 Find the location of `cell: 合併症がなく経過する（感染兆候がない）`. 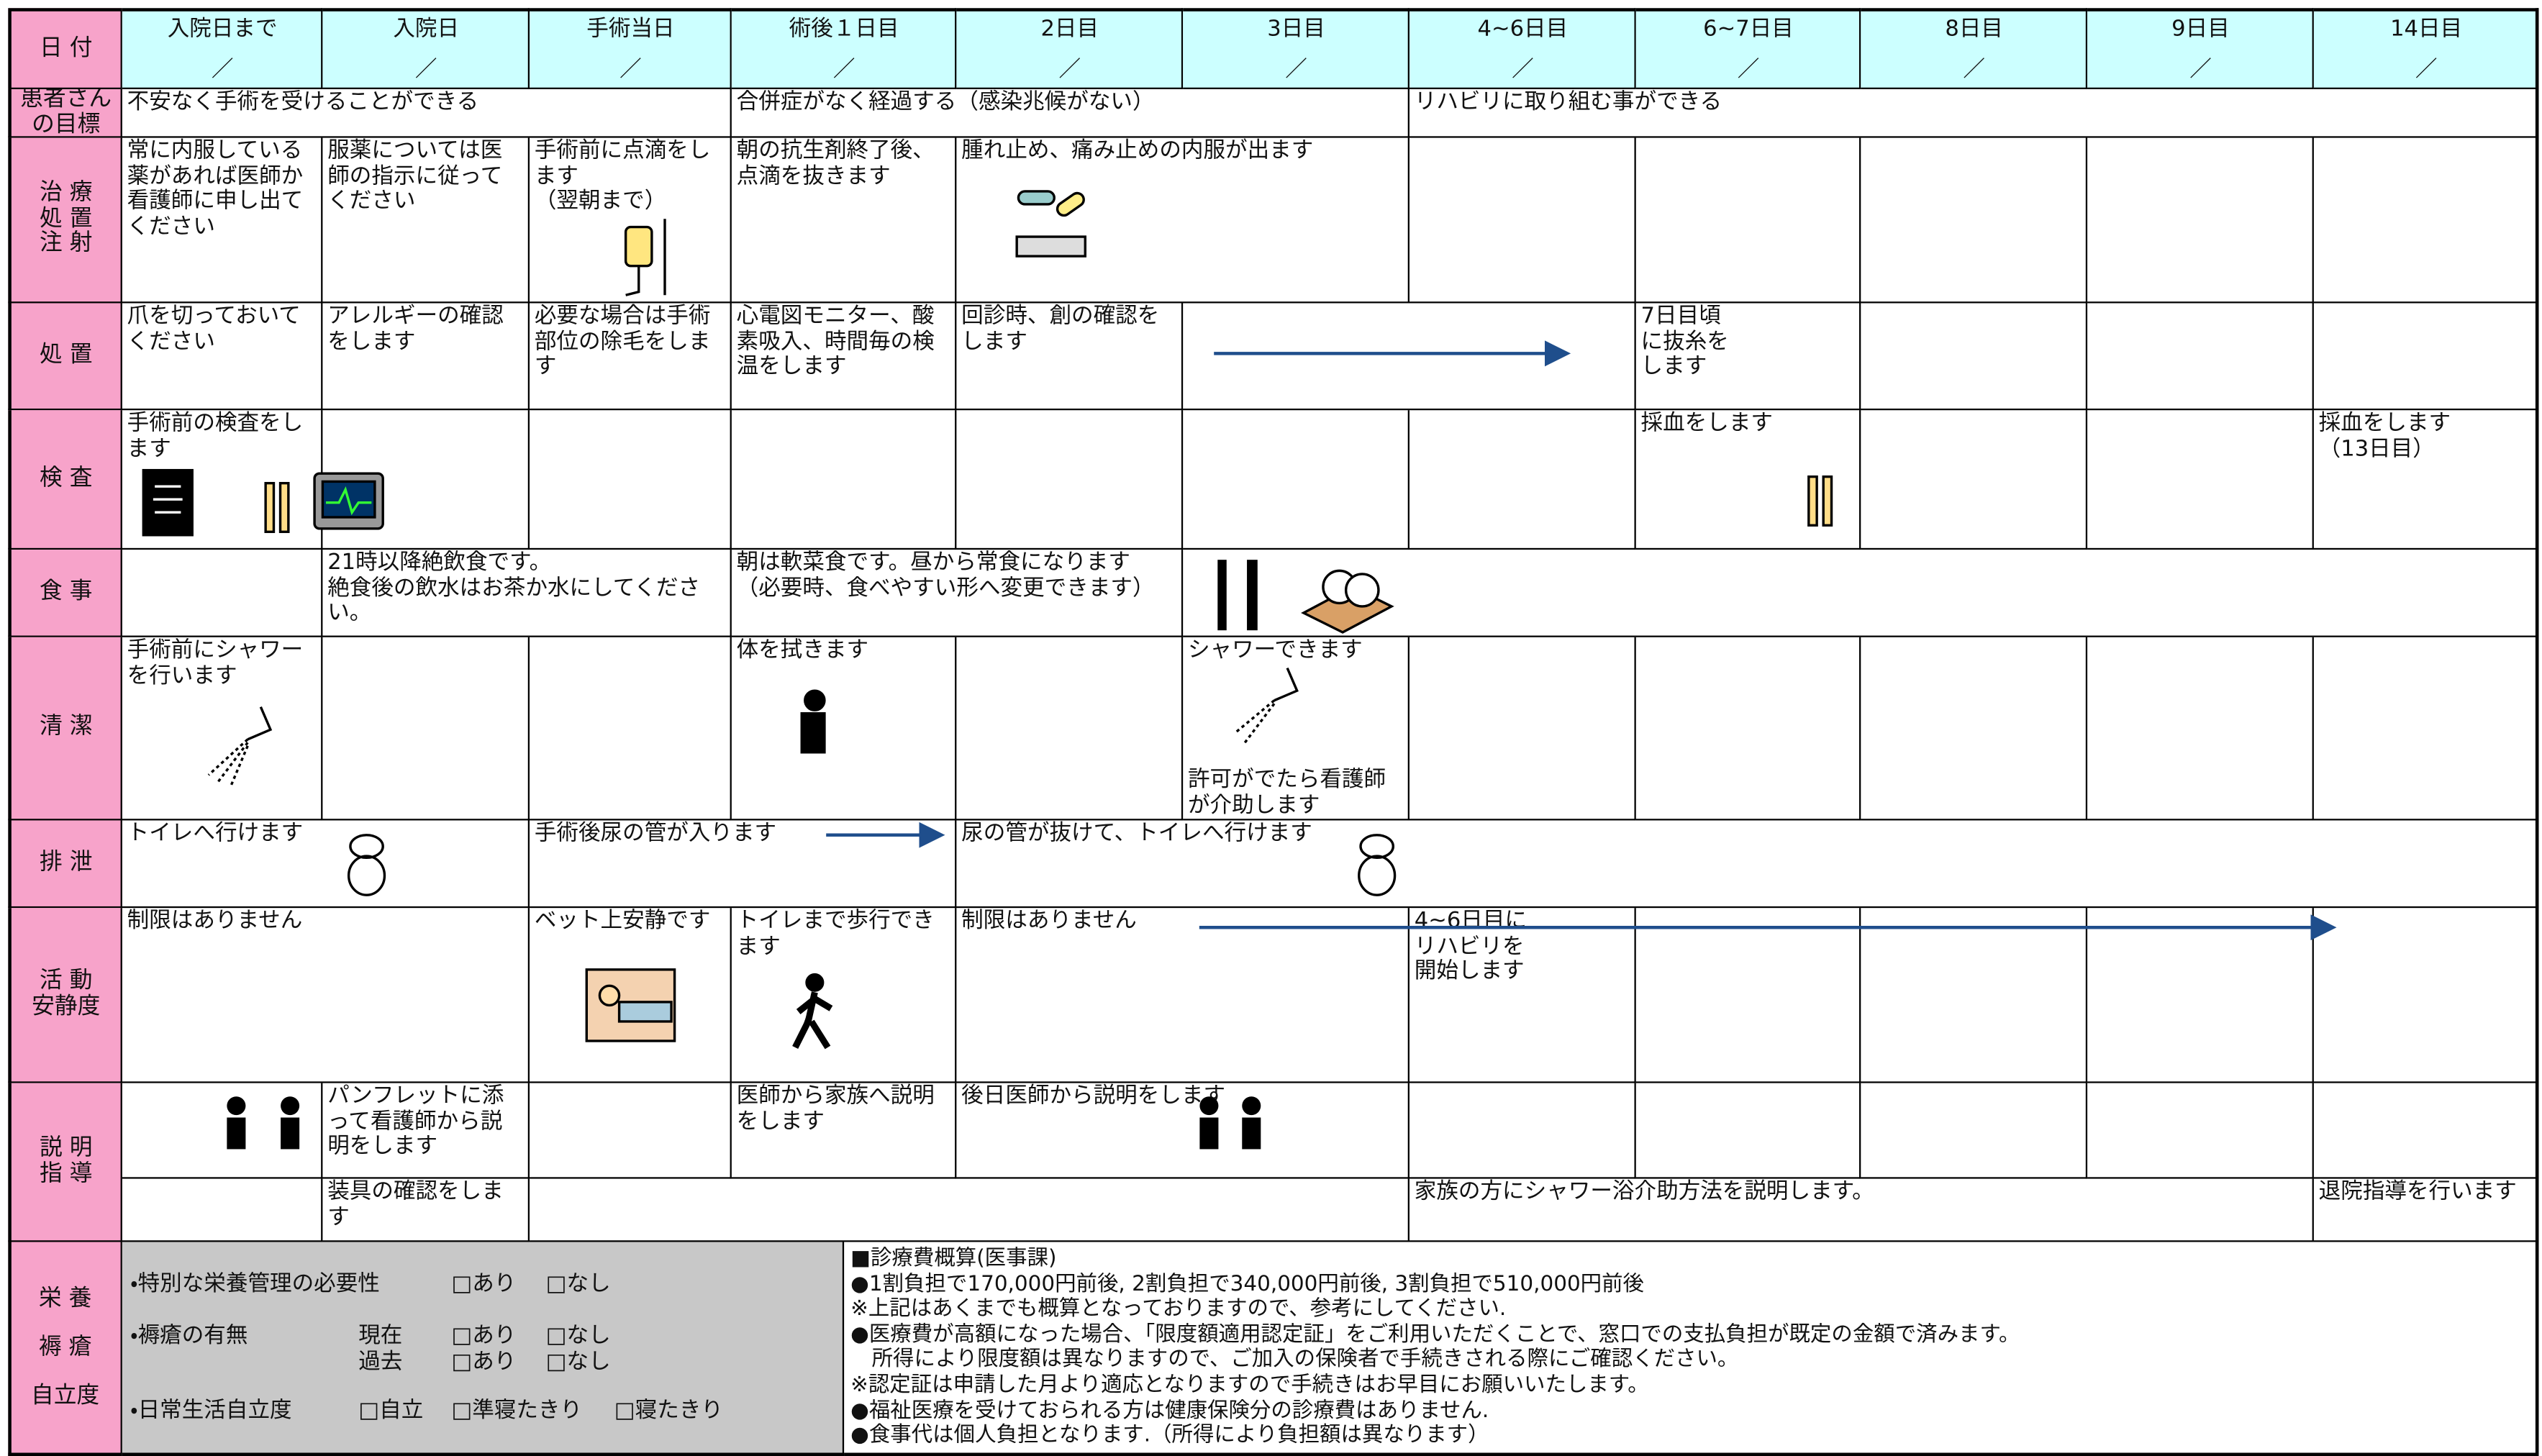

cell: 合併症がなく経過する（感染兆候がない） is located at coordinates (1070, 113).